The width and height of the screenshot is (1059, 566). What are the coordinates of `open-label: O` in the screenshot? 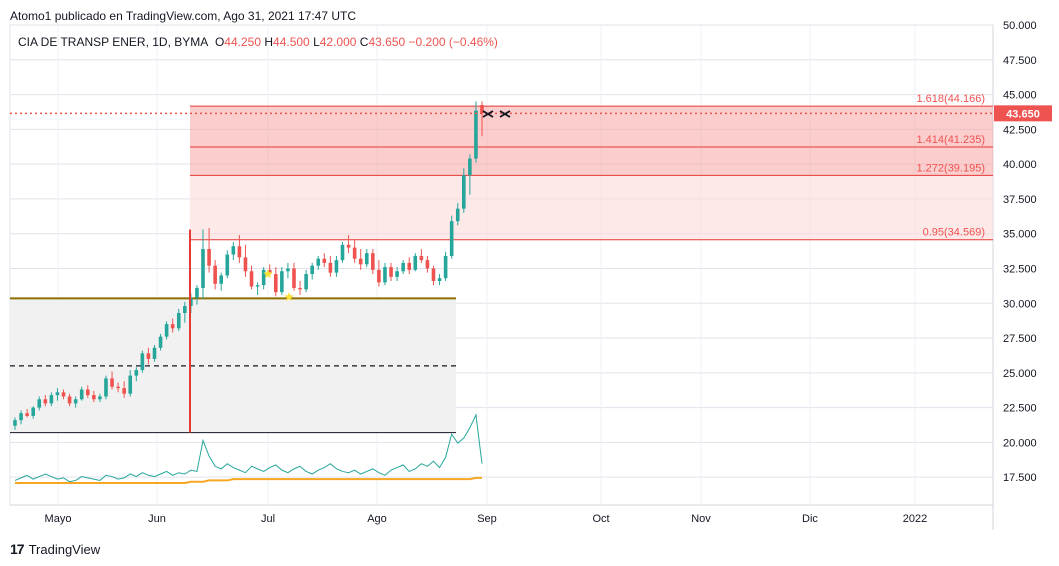 It's located at (219, 42).